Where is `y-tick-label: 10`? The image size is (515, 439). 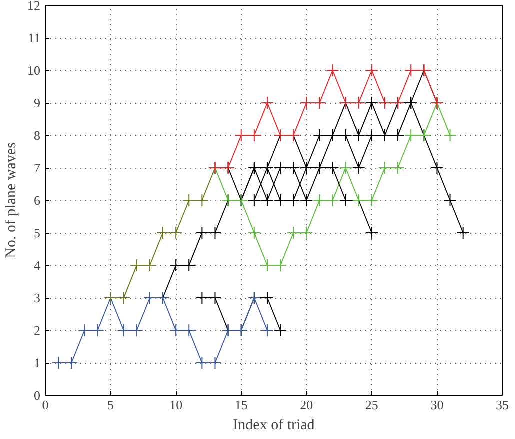
y-tick-label: 10 is located at coordinates (34, 70).